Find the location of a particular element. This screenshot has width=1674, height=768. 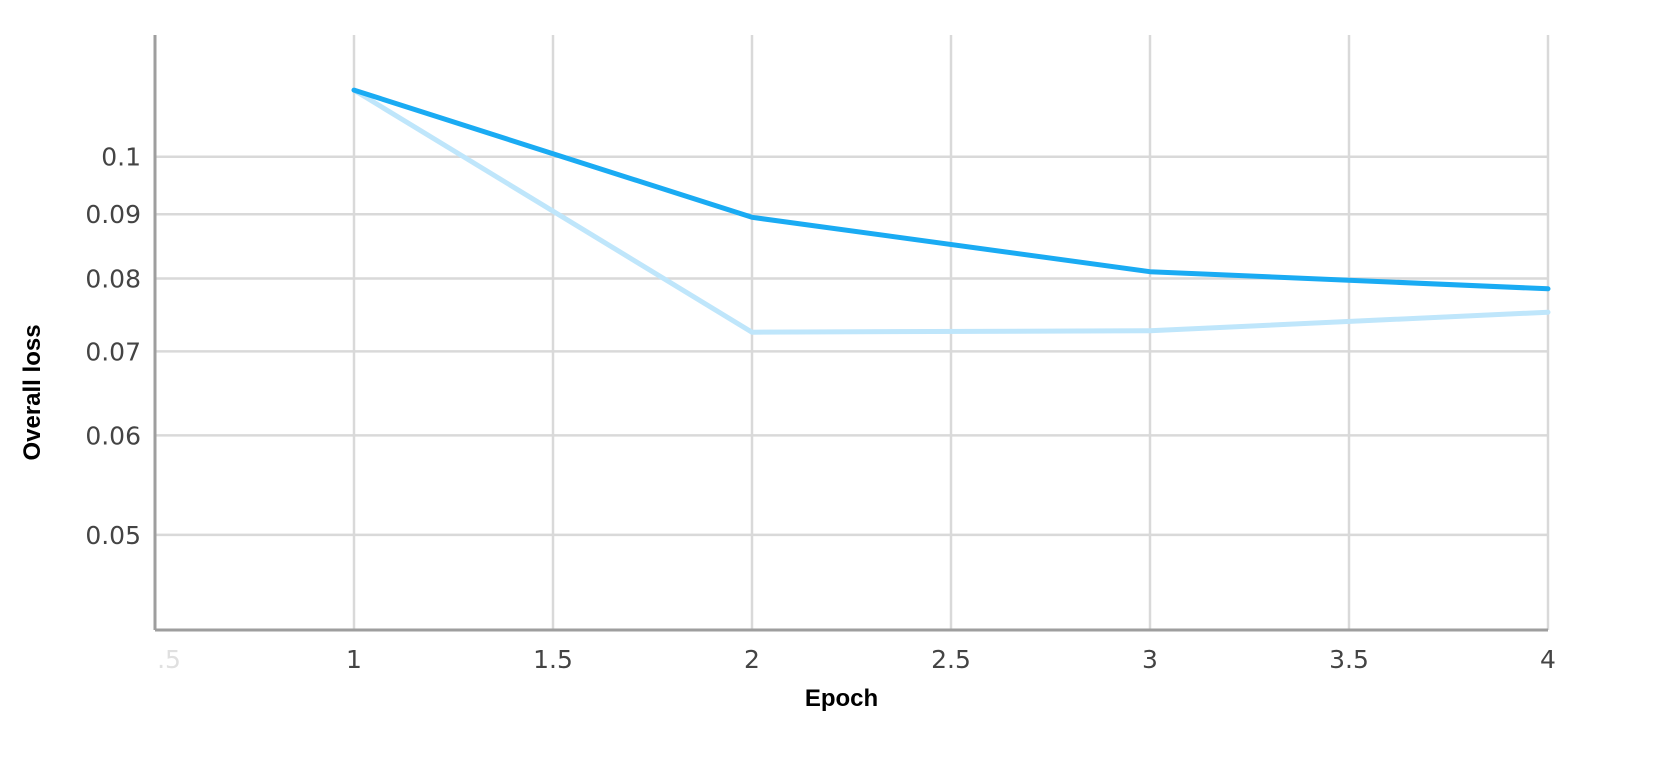

x-tick-label: 3 is located at coordinates (1150, 659).